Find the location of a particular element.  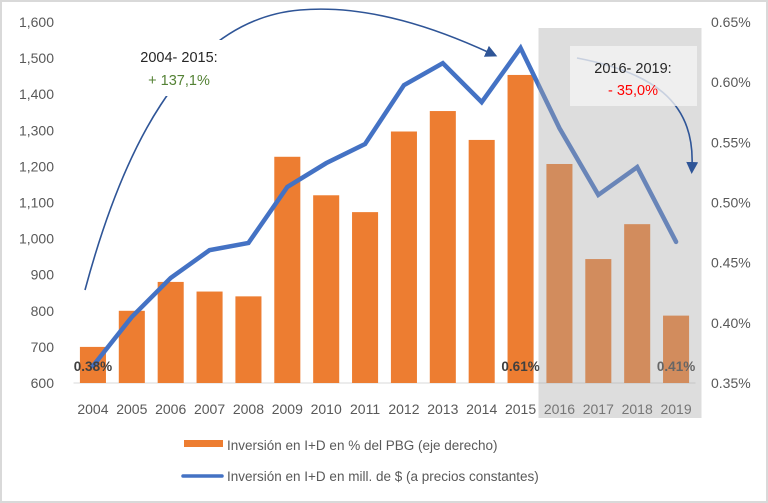

x-tick-label: 2012 is located at coordinates (403, 409).